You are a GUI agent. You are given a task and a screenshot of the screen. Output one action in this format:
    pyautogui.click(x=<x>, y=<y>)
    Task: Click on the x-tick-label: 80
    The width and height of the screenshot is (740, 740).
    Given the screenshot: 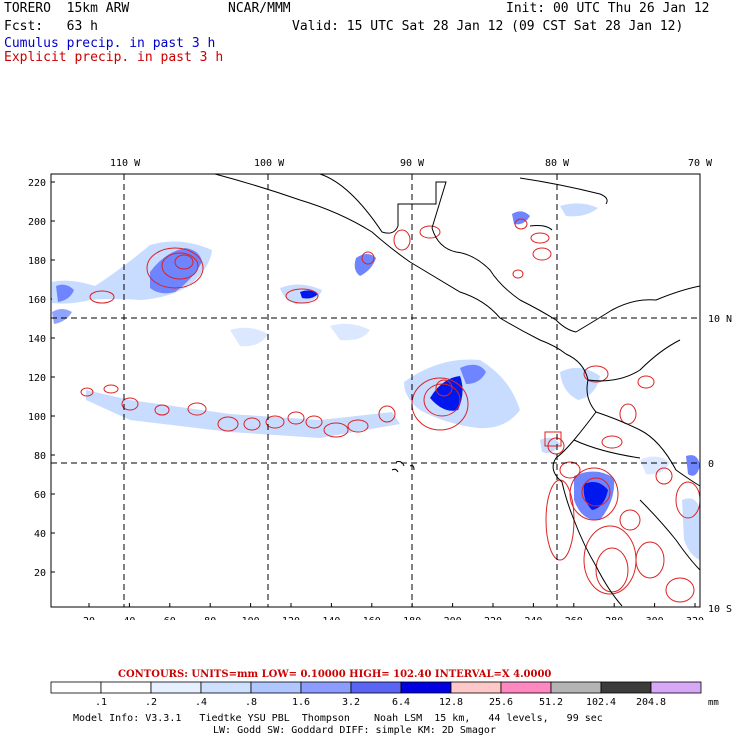 What is the action you would take?
    pyautogui.click(x=210, y=618)
    